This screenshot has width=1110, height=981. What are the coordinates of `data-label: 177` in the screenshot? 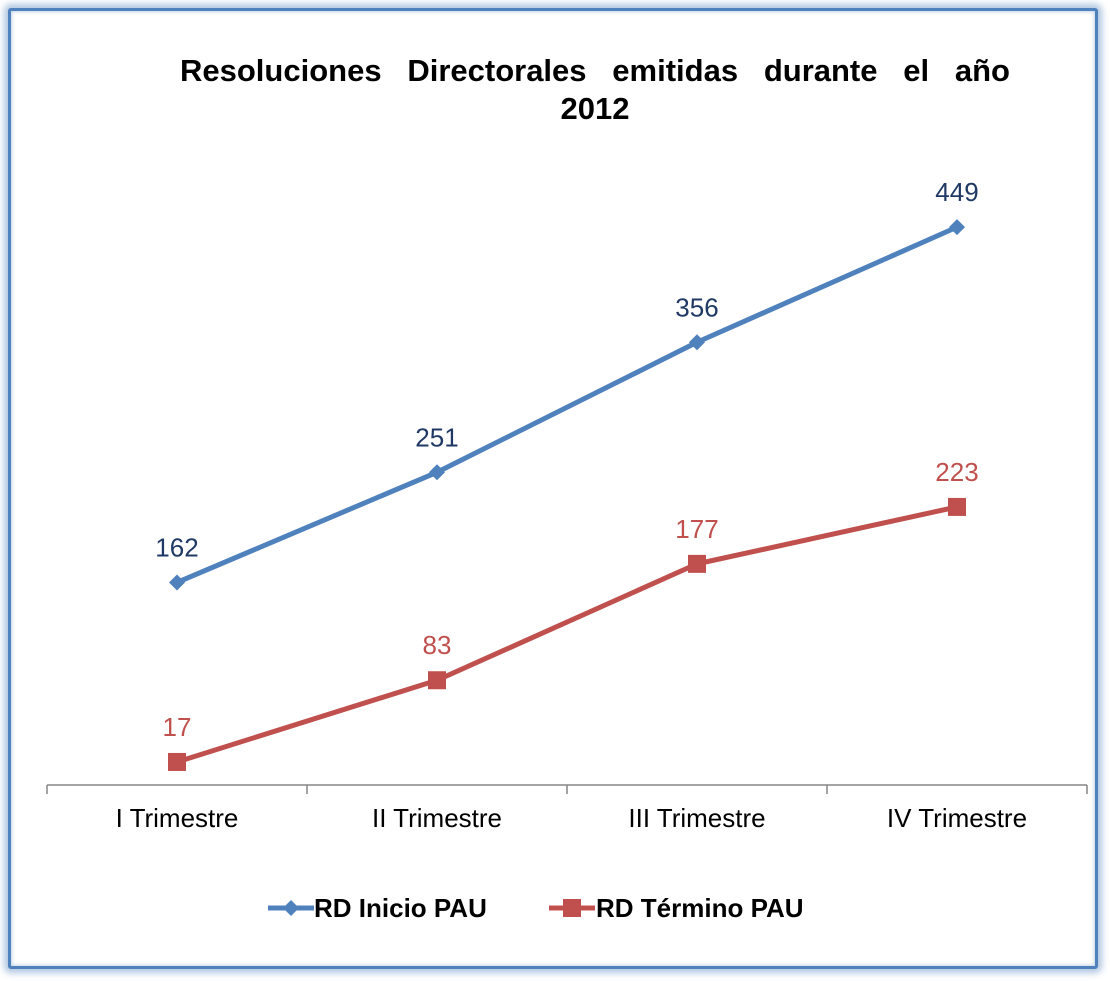 It's located at (696, 529).